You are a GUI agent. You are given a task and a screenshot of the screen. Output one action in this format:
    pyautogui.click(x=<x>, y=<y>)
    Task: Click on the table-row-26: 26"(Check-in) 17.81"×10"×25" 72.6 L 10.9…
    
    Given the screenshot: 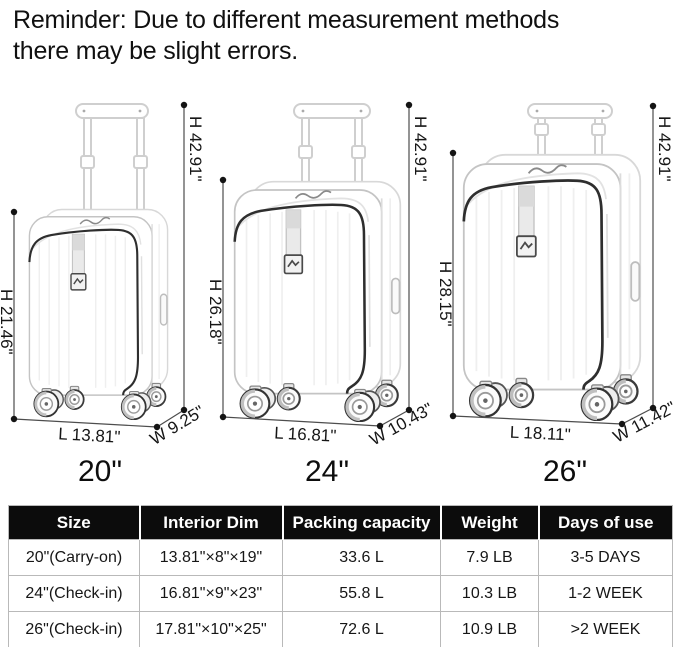 What is the action you would take?
    pyautogui.click(x=340, y=629)
    